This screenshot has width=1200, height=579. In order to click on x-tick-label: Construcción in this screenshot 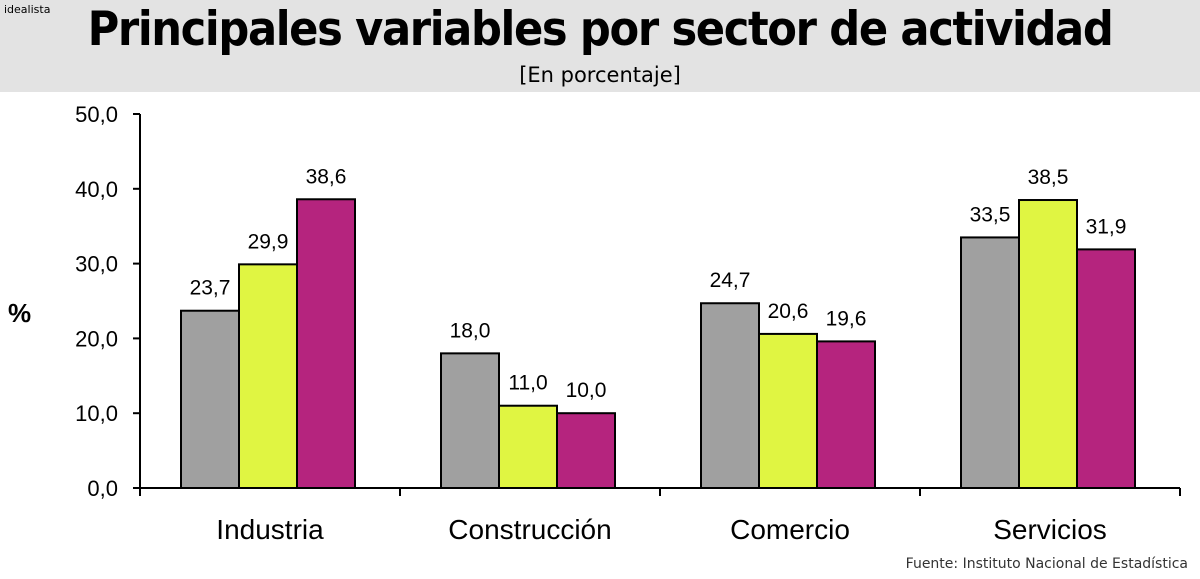, I will do `click(529, 529)`.